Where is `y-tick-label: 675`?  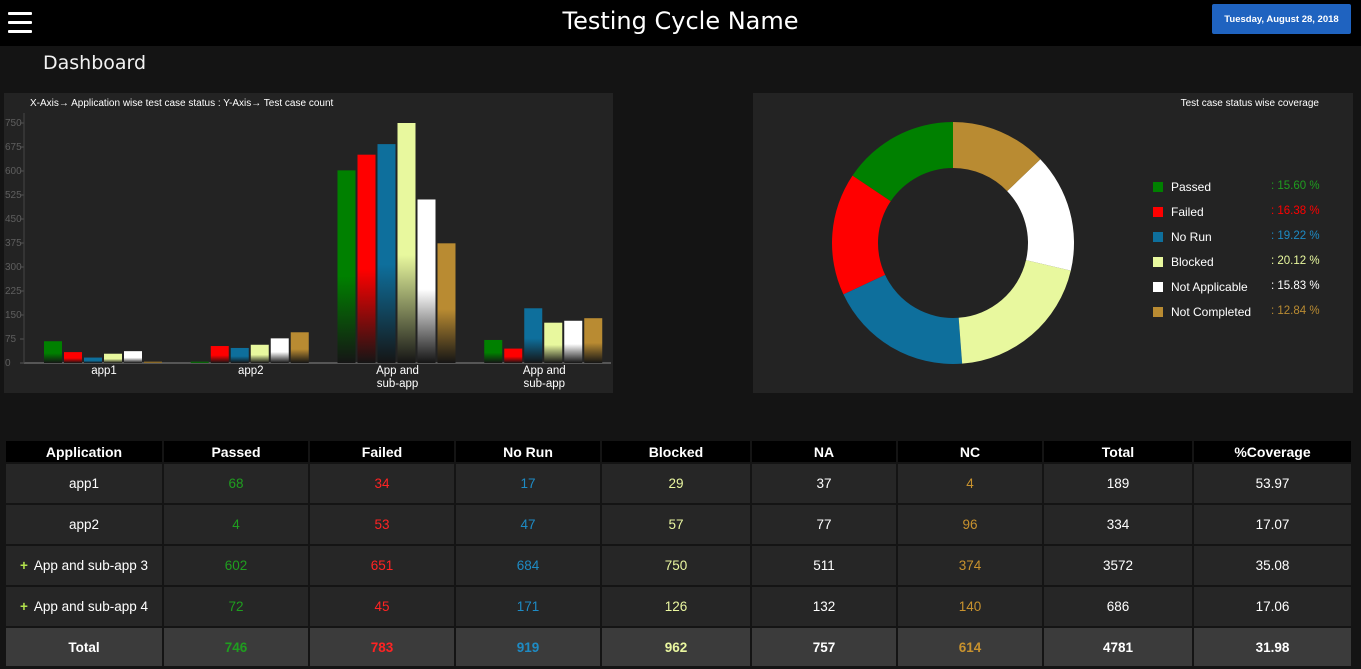
y-tick-label: 675 is located at coordinates (13, 147).